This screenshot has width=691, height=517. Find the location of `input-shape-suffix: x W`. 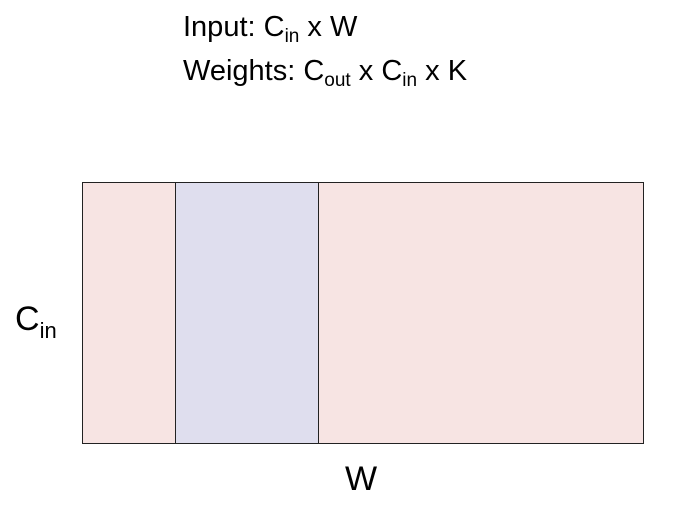

input-shape-suffix: x W is located at coordinates (328, 27).